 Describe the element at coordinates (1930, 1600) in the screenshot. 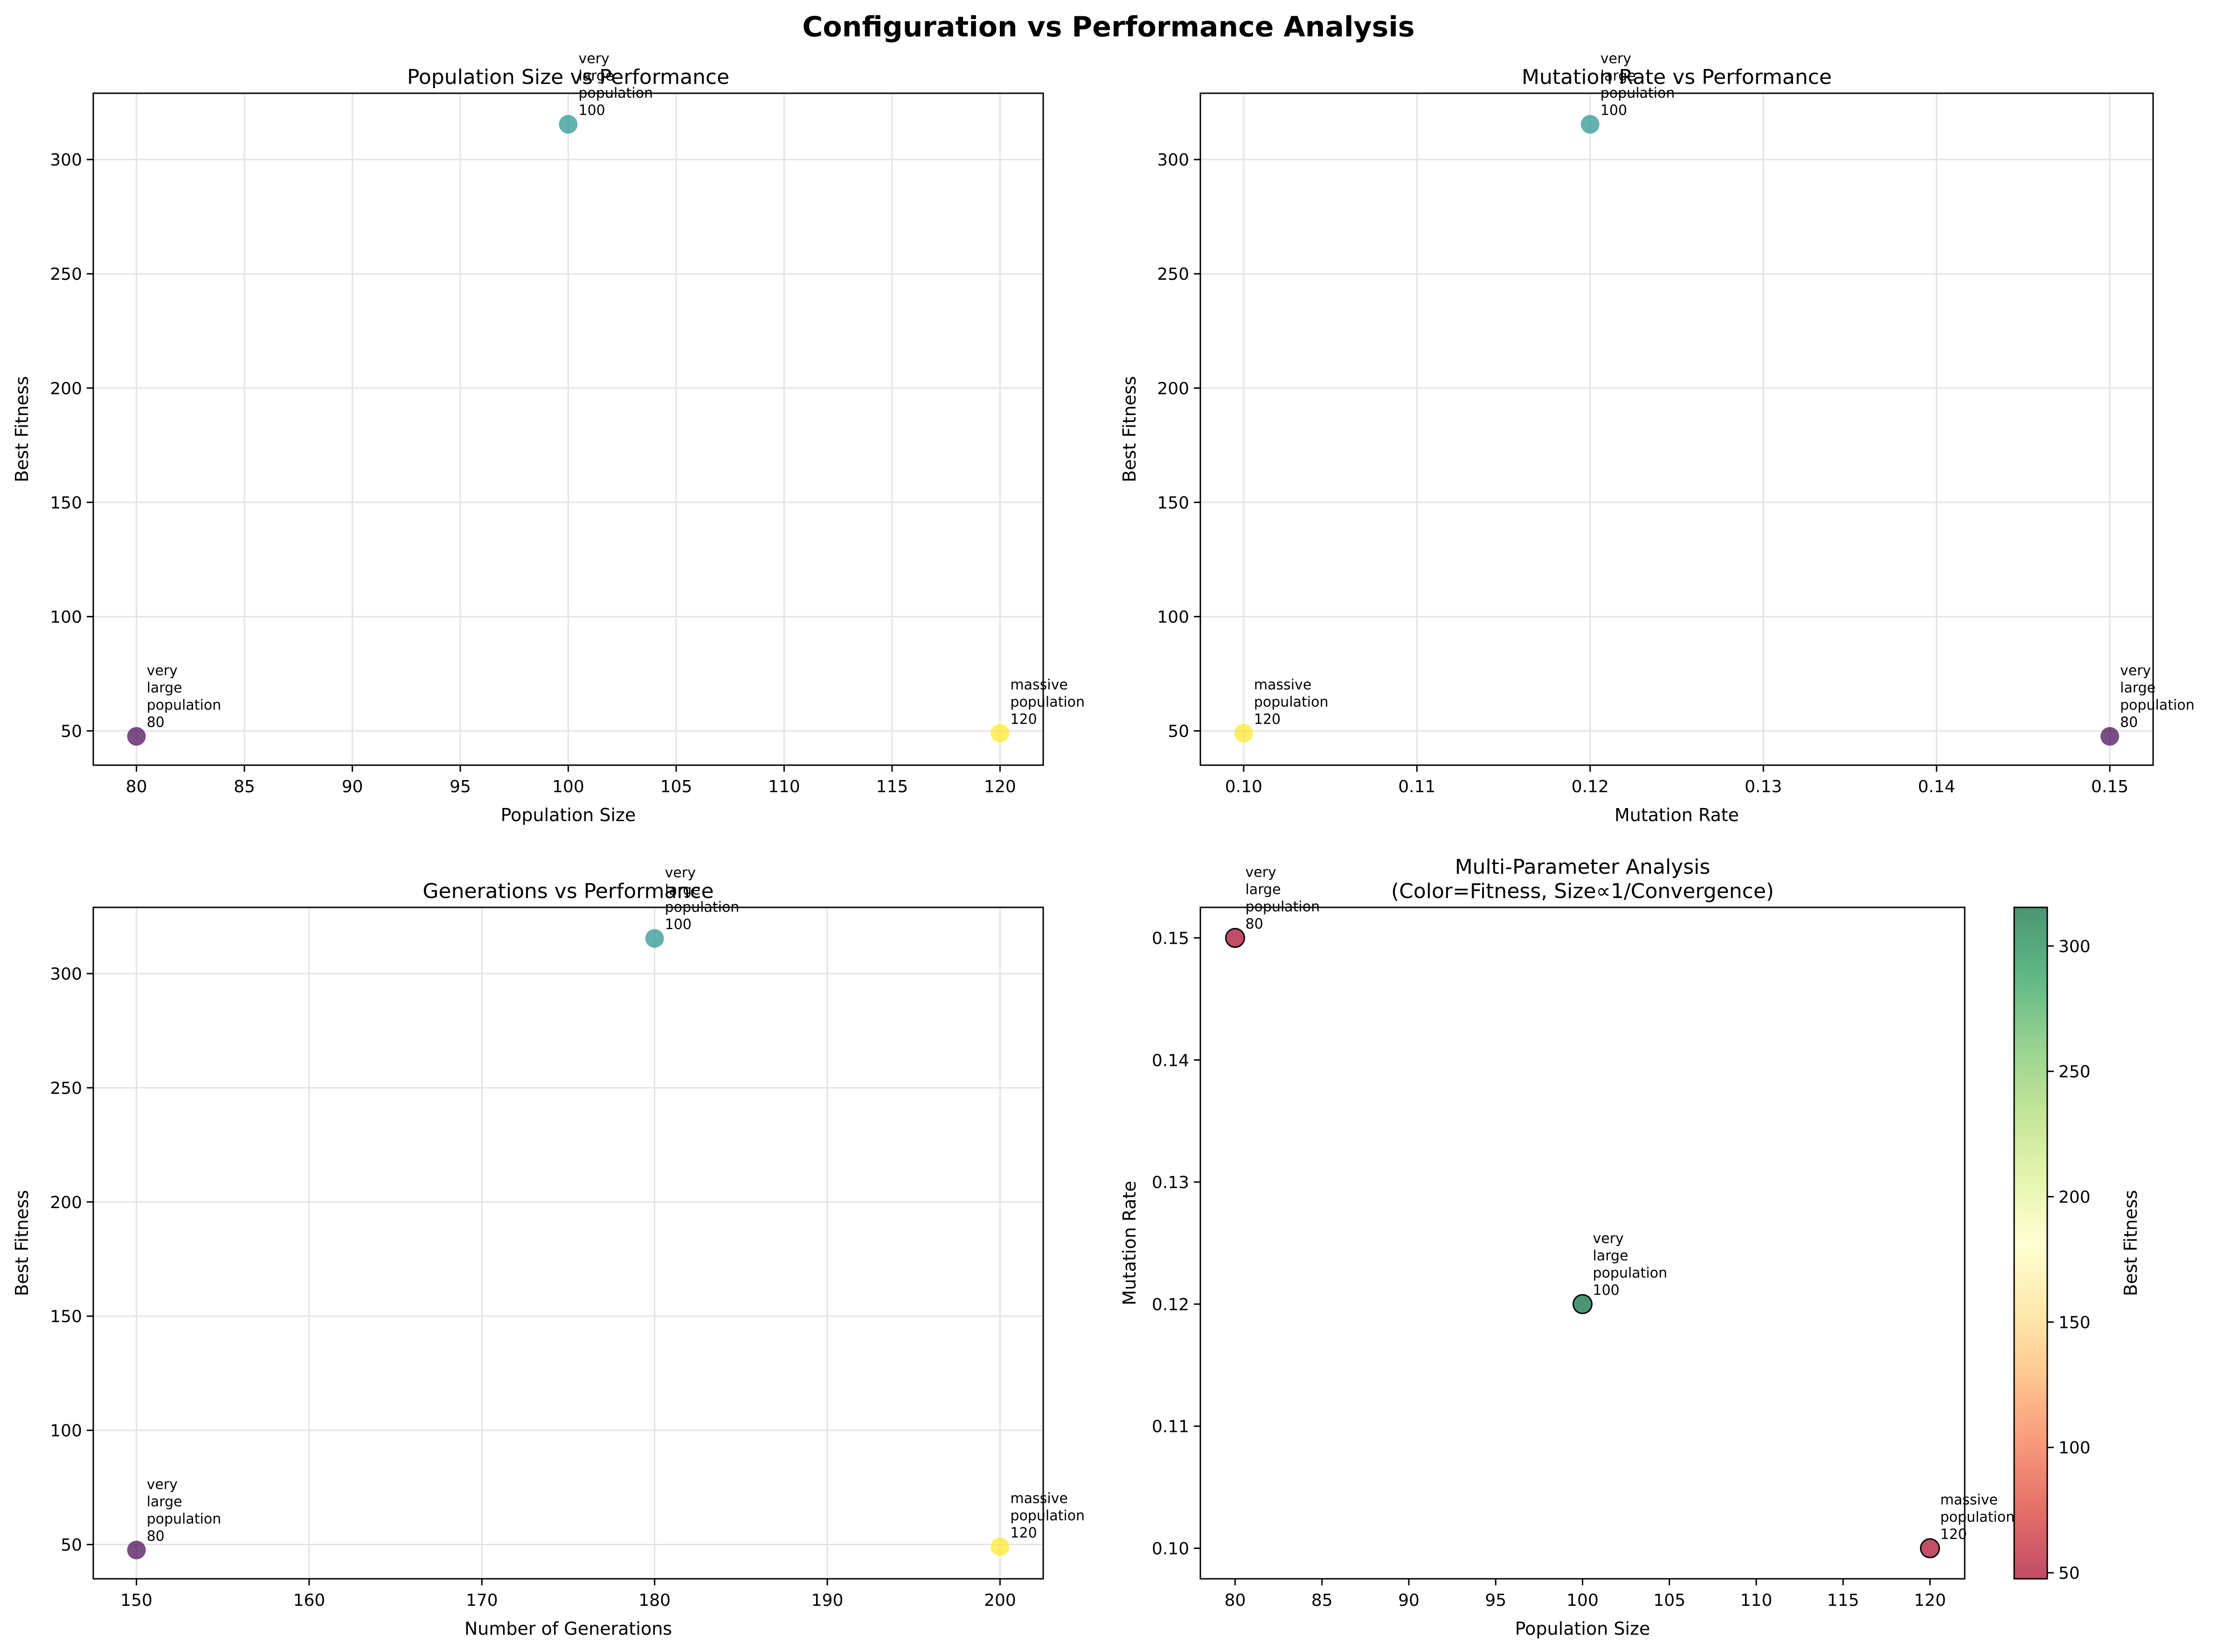

I see `x-tick-label: 120` at that location.